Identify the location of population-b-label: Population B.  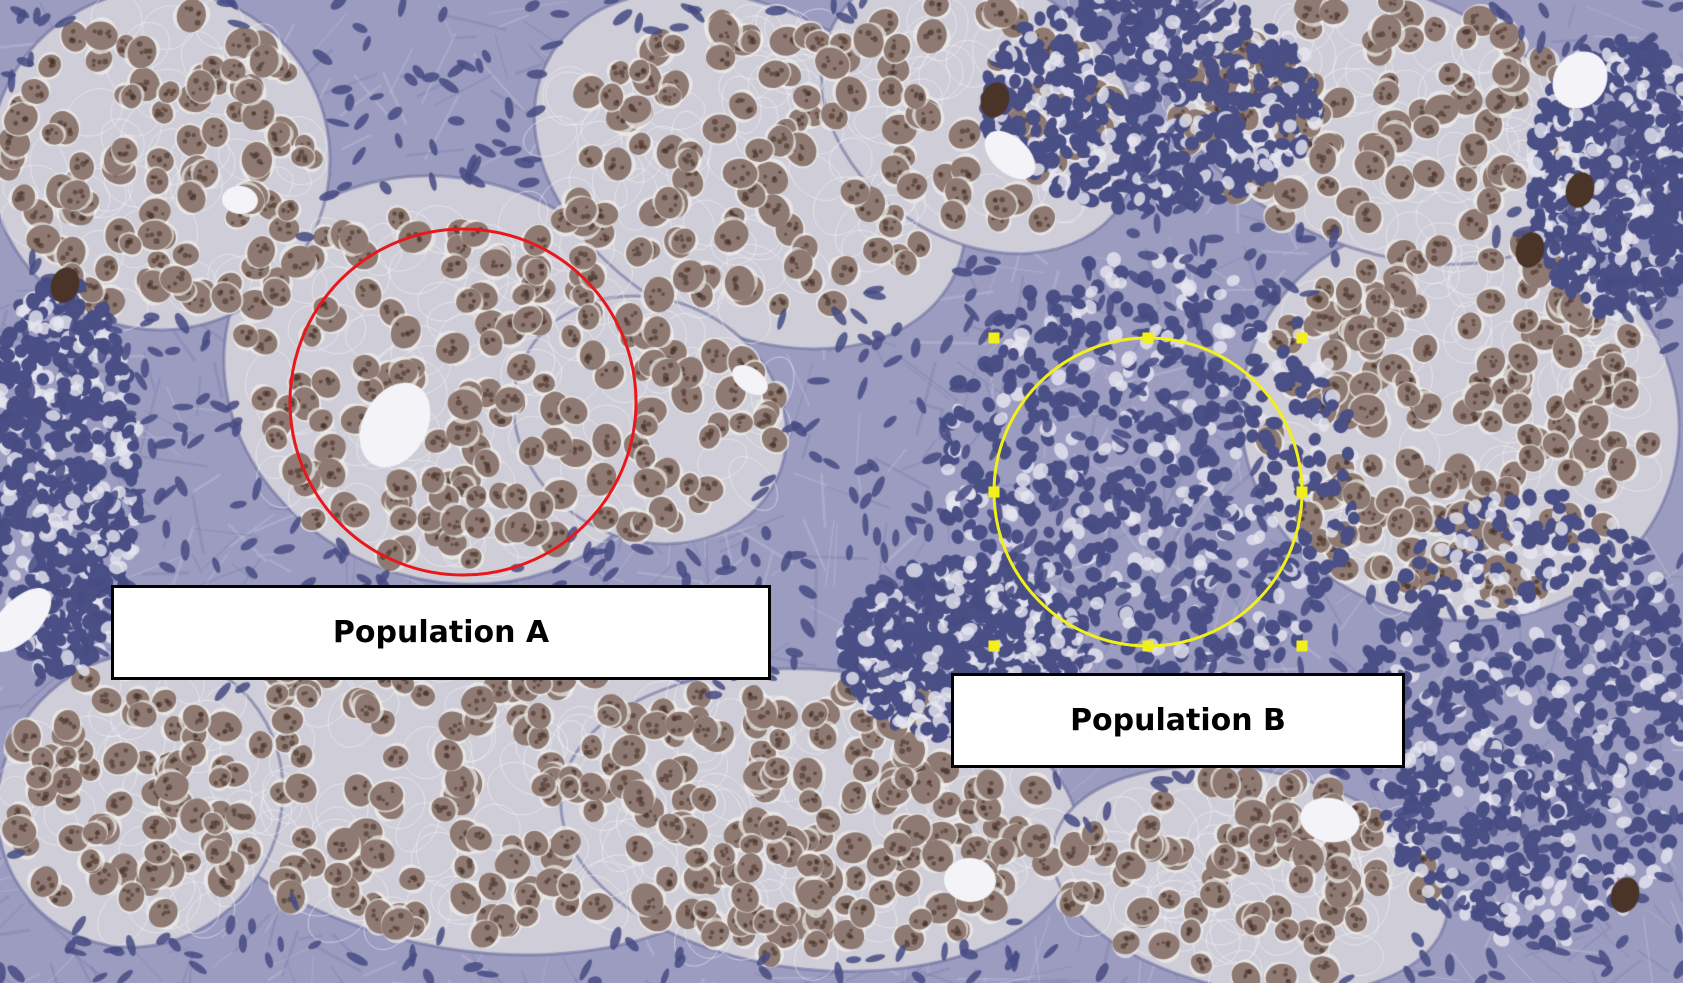
(1178, 720).